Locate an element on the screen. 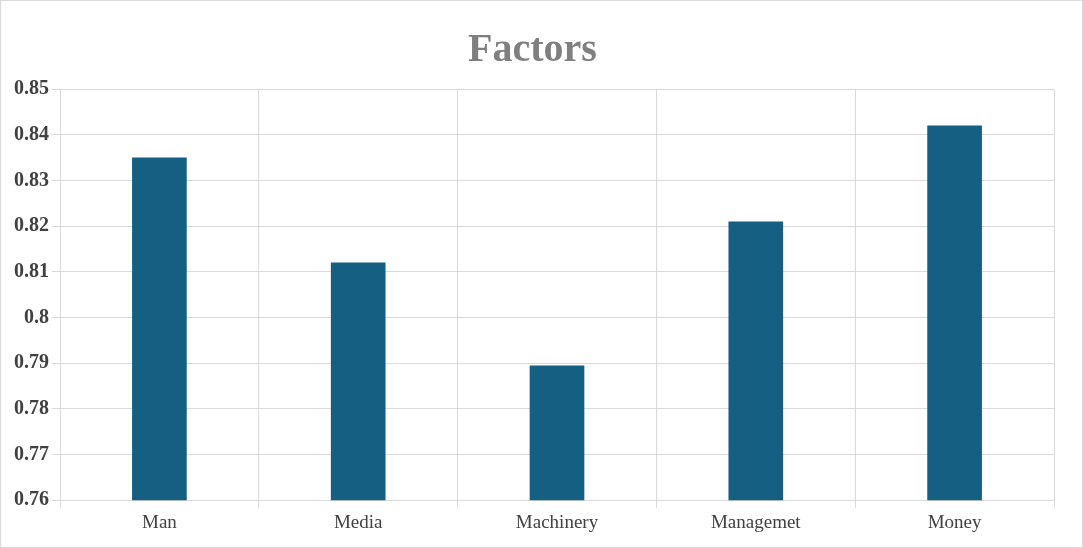  y-tick-label: 0.83 is located at coordinates (31, 178).